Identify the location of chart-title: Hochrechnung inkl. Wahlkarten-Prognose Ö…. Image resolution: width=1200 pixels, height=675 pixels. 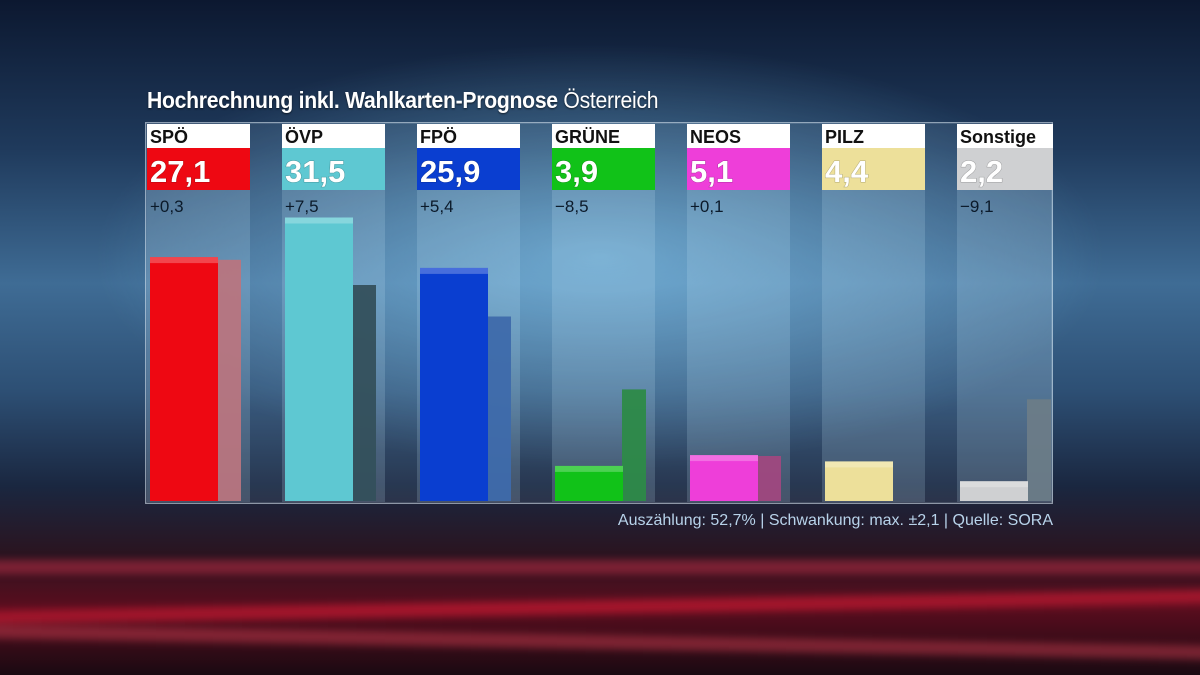
(403, 100).